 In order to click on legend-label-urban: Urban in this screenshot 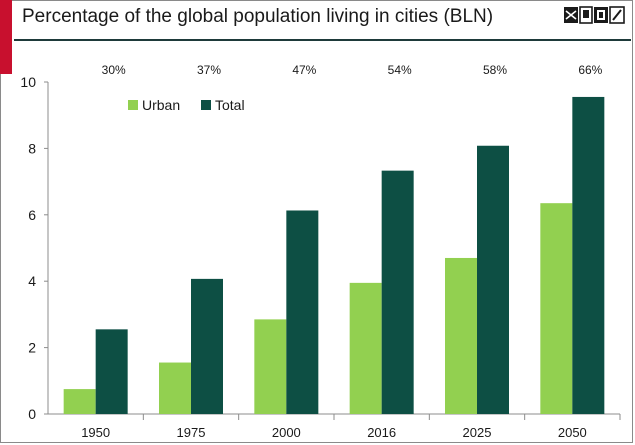, I will do `click(161, 105)`.